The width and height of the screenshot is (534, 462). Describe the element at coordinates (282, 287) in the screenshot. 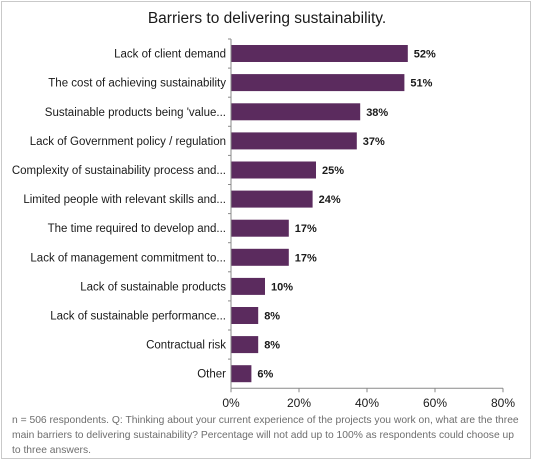

I see `data-label: 10%` at that location.